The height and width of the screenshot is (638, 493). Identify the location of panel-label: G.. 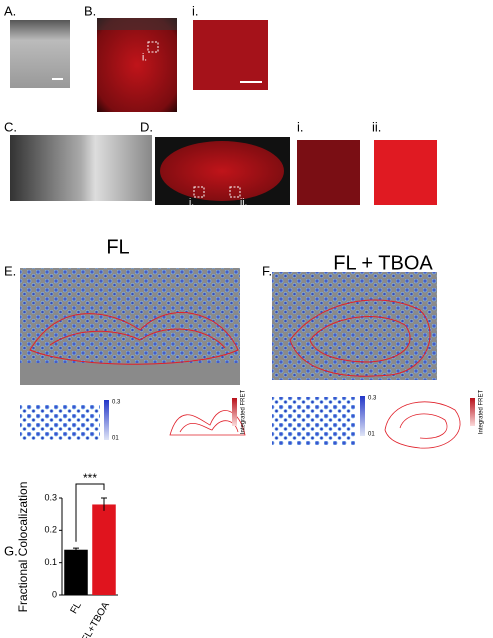
(11, 550).